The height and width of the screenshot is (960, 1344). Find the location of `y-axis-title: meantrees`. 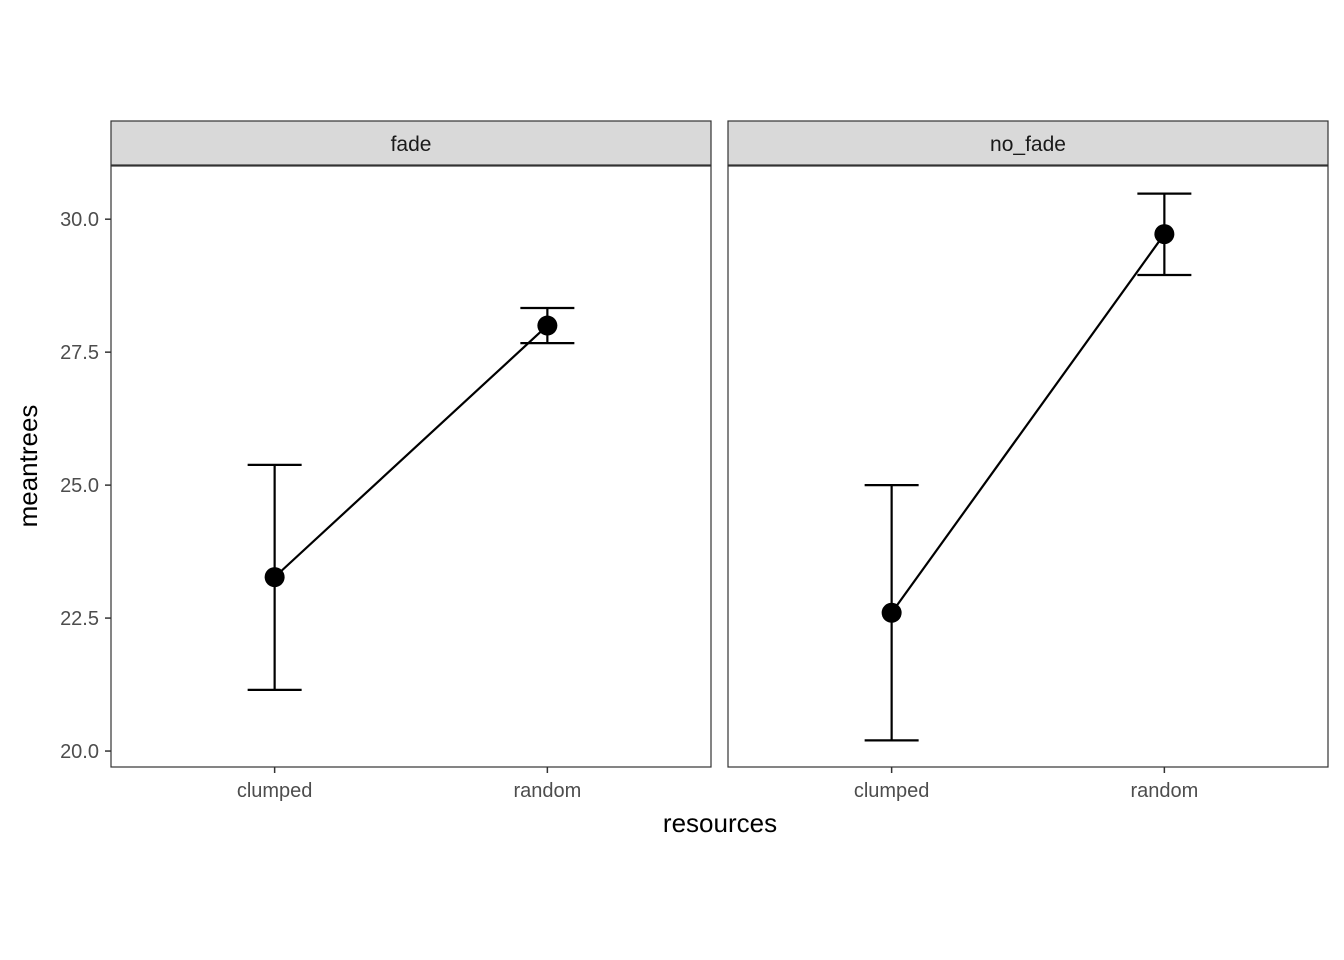

y-axis-title: meantrees is located at coordinates (28, 466).